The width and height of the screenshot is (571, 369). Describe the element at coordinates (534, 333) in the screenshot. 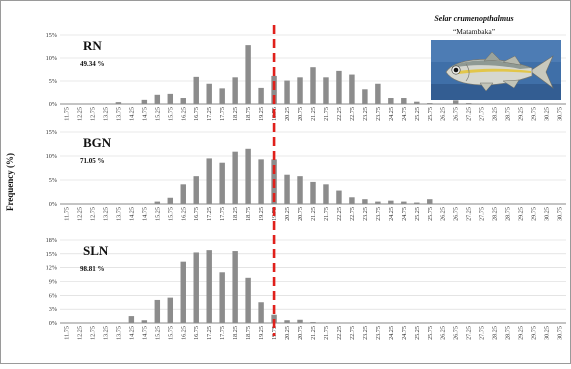

I see `x-tick-label: 29.75` at that location.